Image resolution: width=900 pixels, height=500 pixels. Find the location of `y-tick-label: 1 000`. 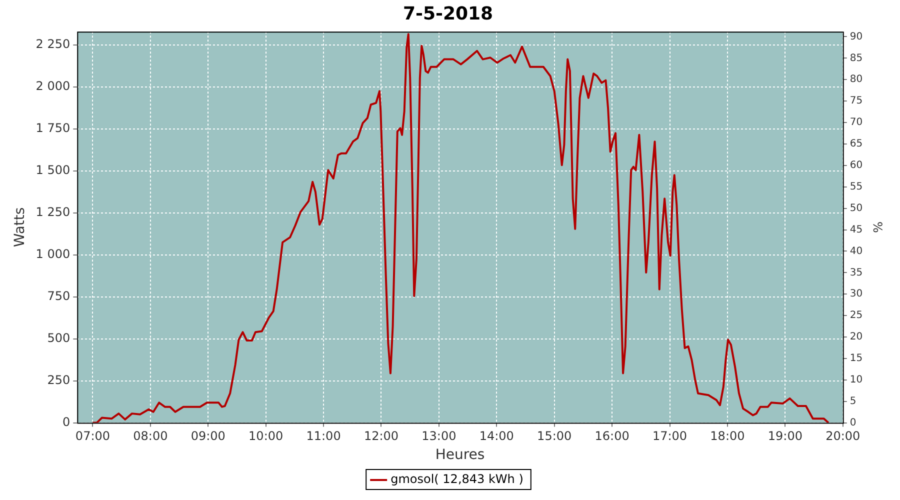

y-tick-label: 1 000 is located at coordinates (53, 254).